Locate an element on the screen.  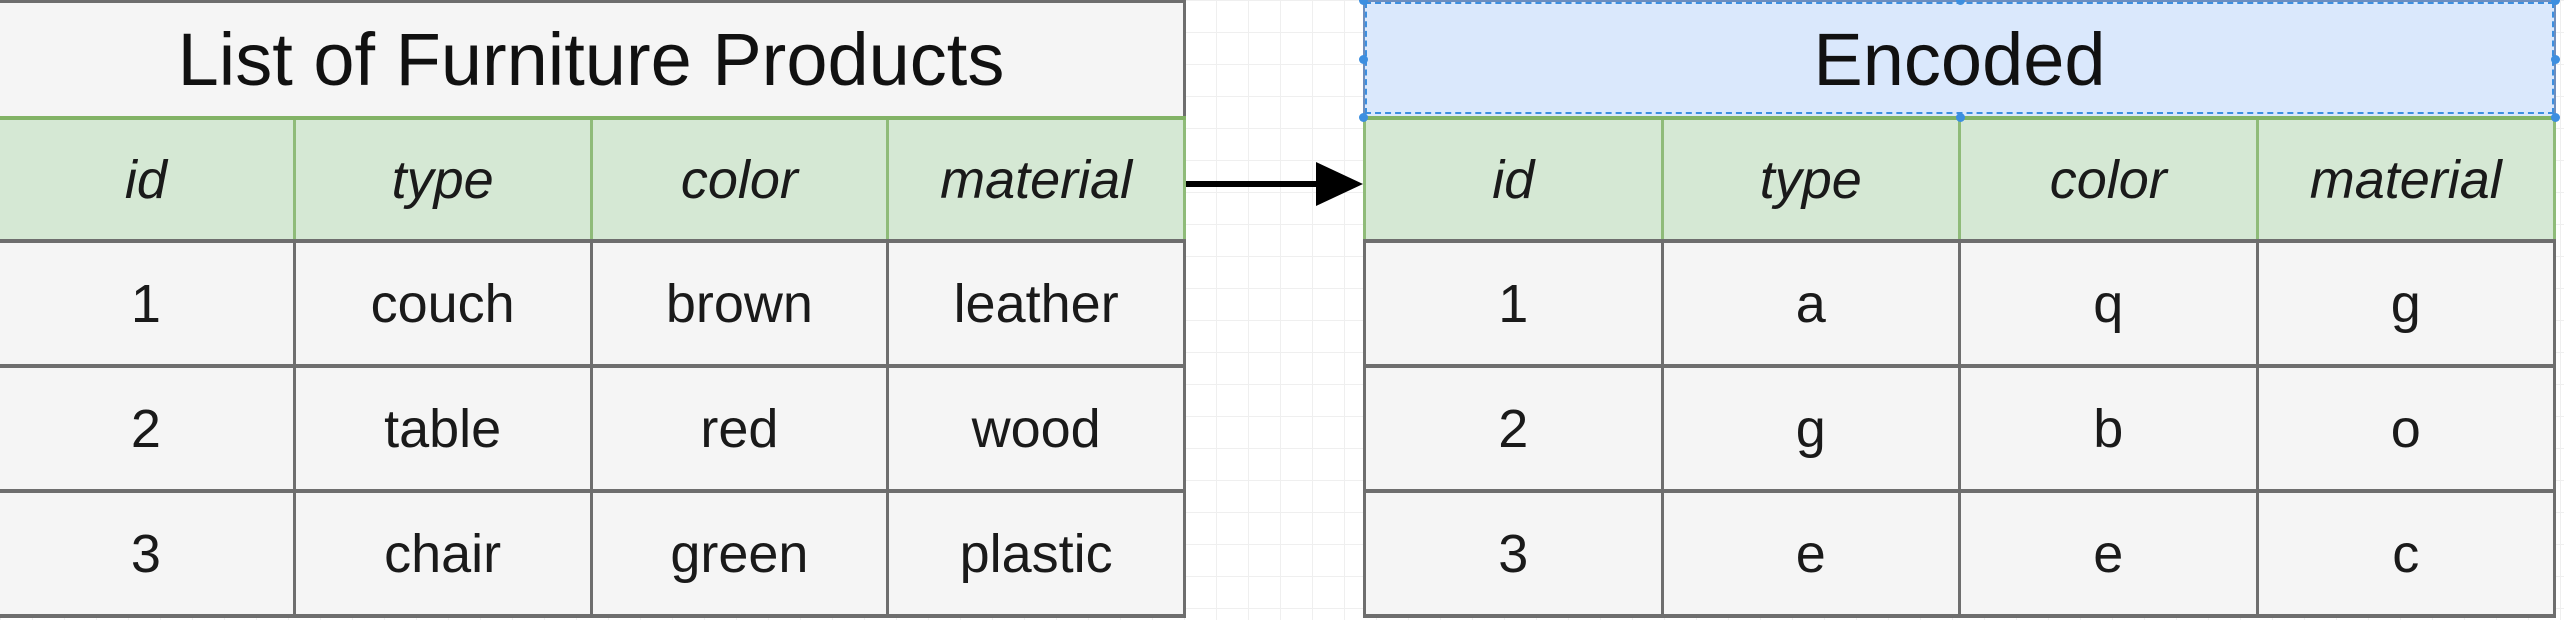
table-cell: plastic is located at coordinates (1036, 553).